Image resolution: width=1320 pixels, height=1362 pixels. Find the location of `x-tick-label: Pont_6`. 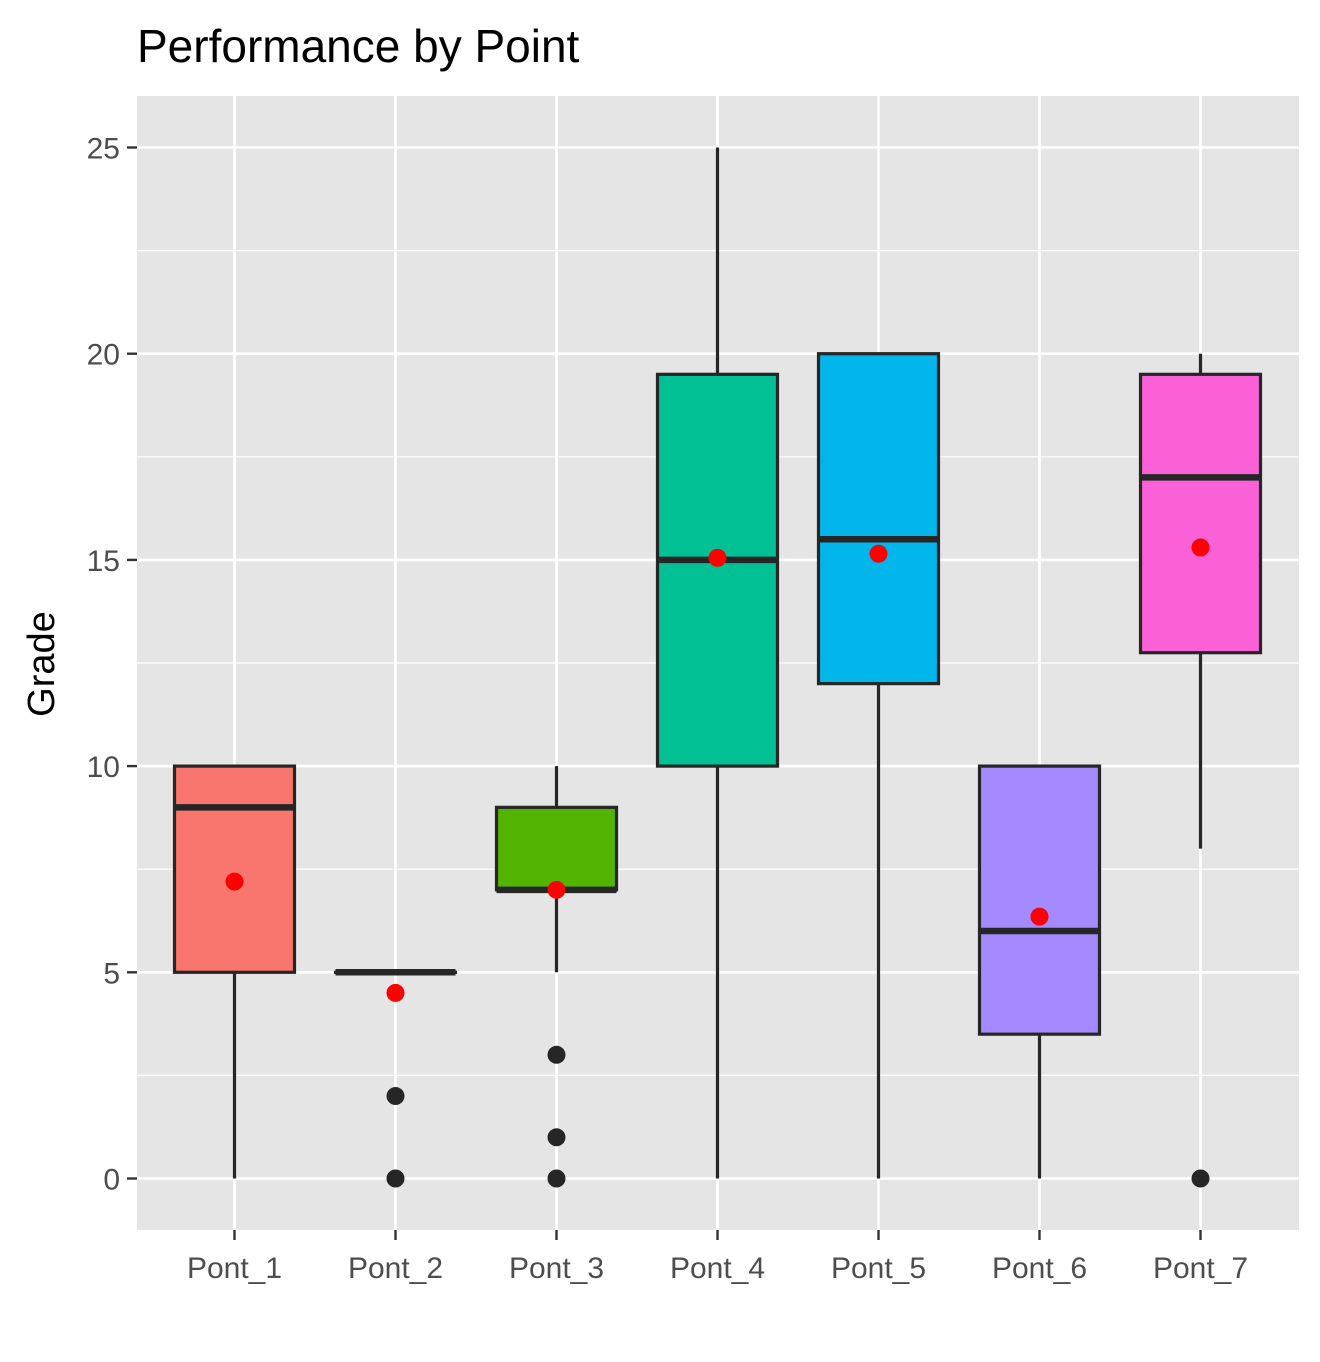

x-tick-label: Pont_6 is located at coordinates (1039, 1268).